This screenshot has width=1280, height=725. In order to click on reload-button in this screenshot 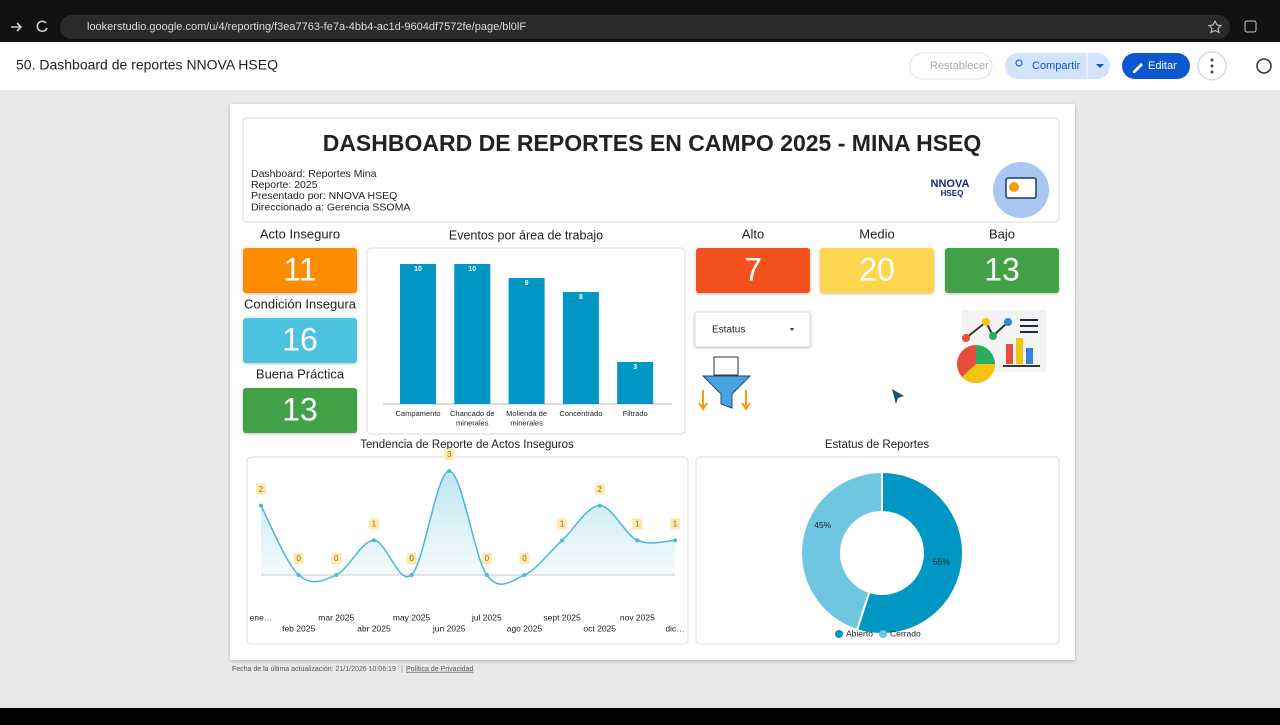, I will do `click(42, 26)`.